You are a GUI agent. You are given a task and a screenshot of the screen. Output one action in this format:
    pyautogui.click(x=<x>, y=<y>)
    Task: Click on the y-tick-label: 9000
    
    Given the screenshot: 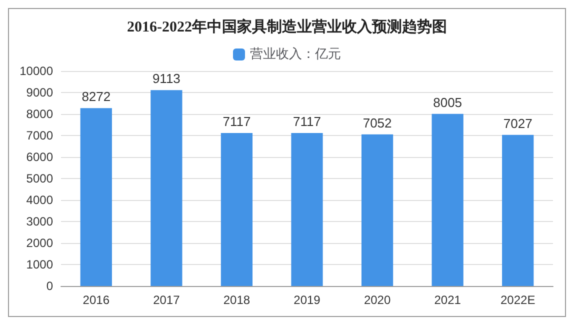 What is the action you would take?
    pyautogui.click(x=40, y=93)
    